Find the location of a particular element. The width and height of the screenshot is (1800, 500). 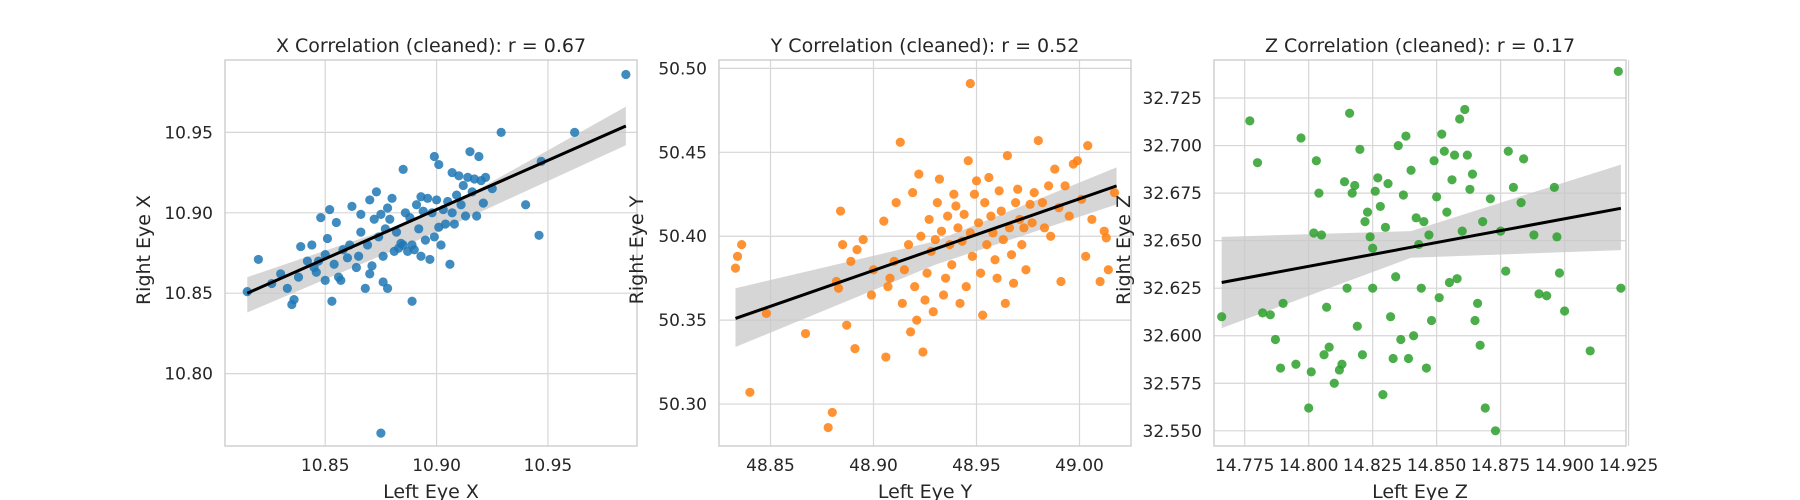

x-tick-label: 10.95 is located at coordinates (548, 466).